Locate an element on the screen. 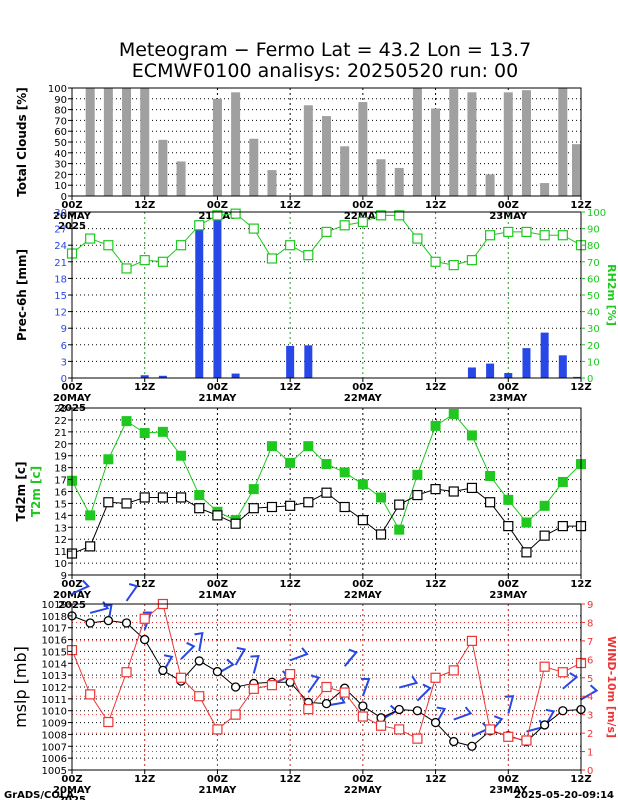  y-tick-label: 12 is located at coordinates (60, 313).